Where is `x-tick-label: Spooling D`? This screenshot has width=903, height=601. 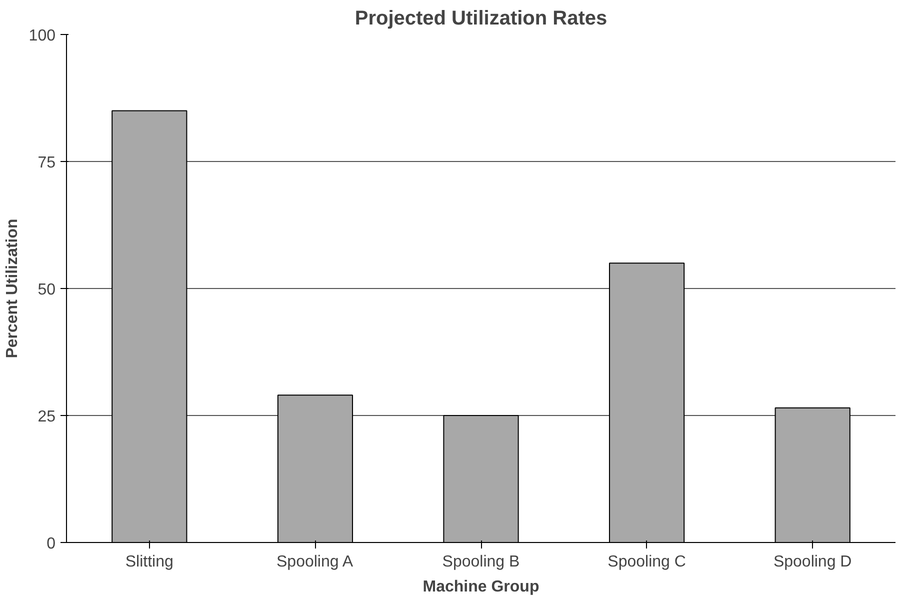
x-tick-label: Spooling D is located at coordinates (812, 562).